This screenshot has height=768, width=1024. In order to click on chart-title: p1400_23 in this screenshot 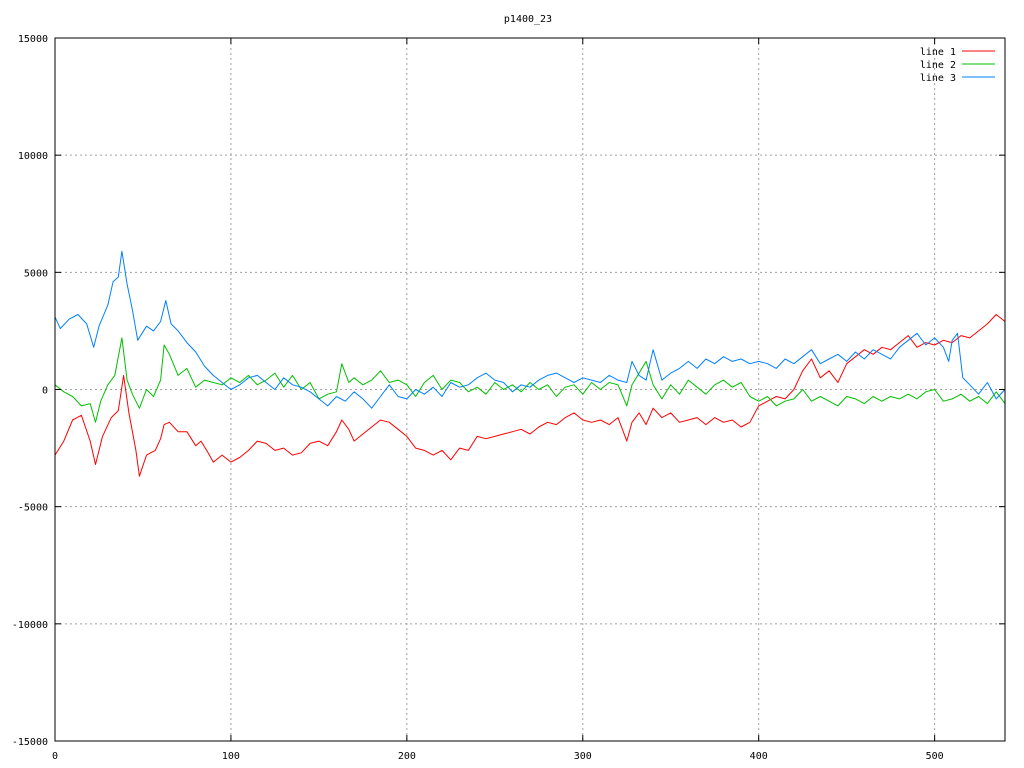, I will do `click(528, 19)`.